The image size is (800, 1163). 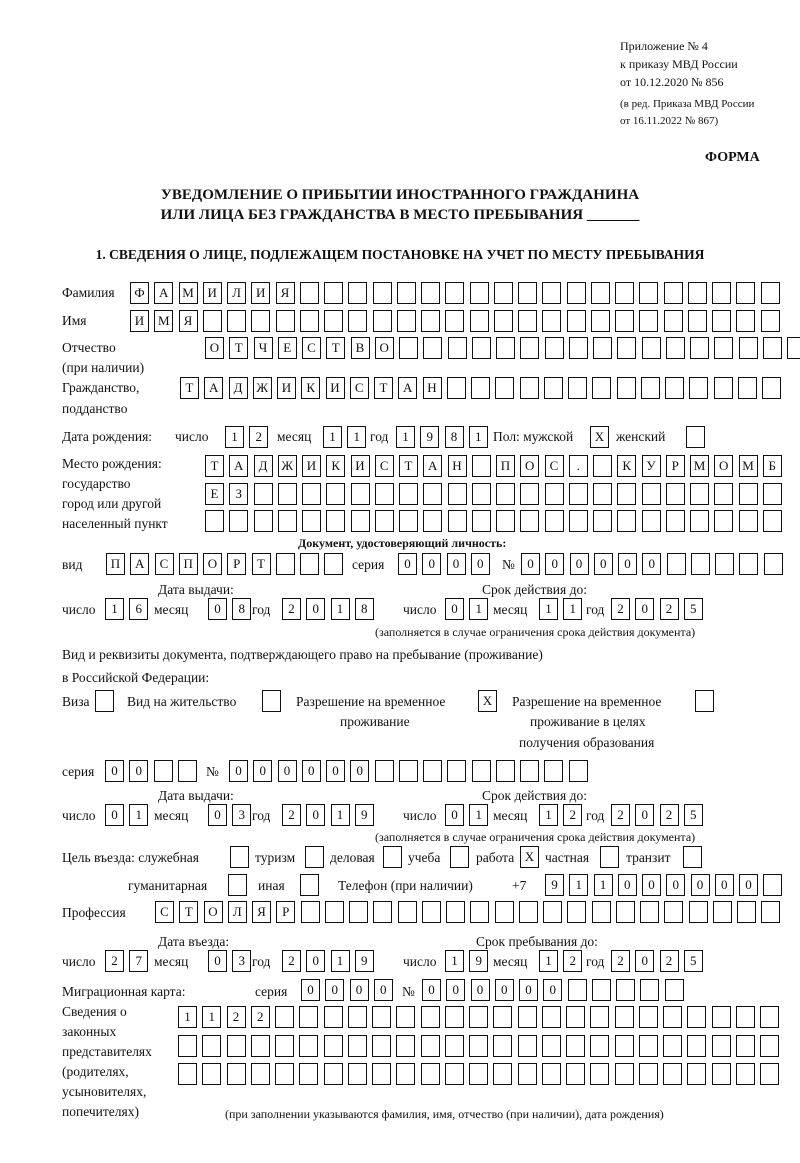 I want to click on char-box-permit-series: 0, so click(x=114, y=771).